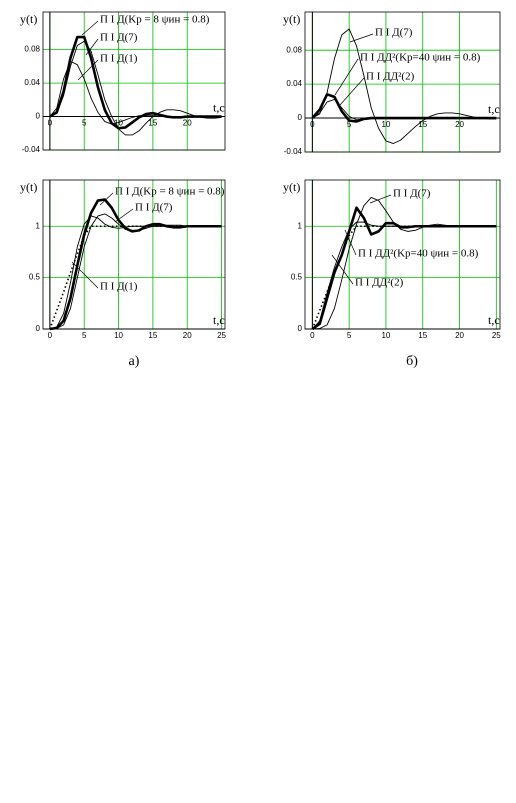 This screenshot has height=803, width=516. I want to click on caption: б), so click(412, 361).